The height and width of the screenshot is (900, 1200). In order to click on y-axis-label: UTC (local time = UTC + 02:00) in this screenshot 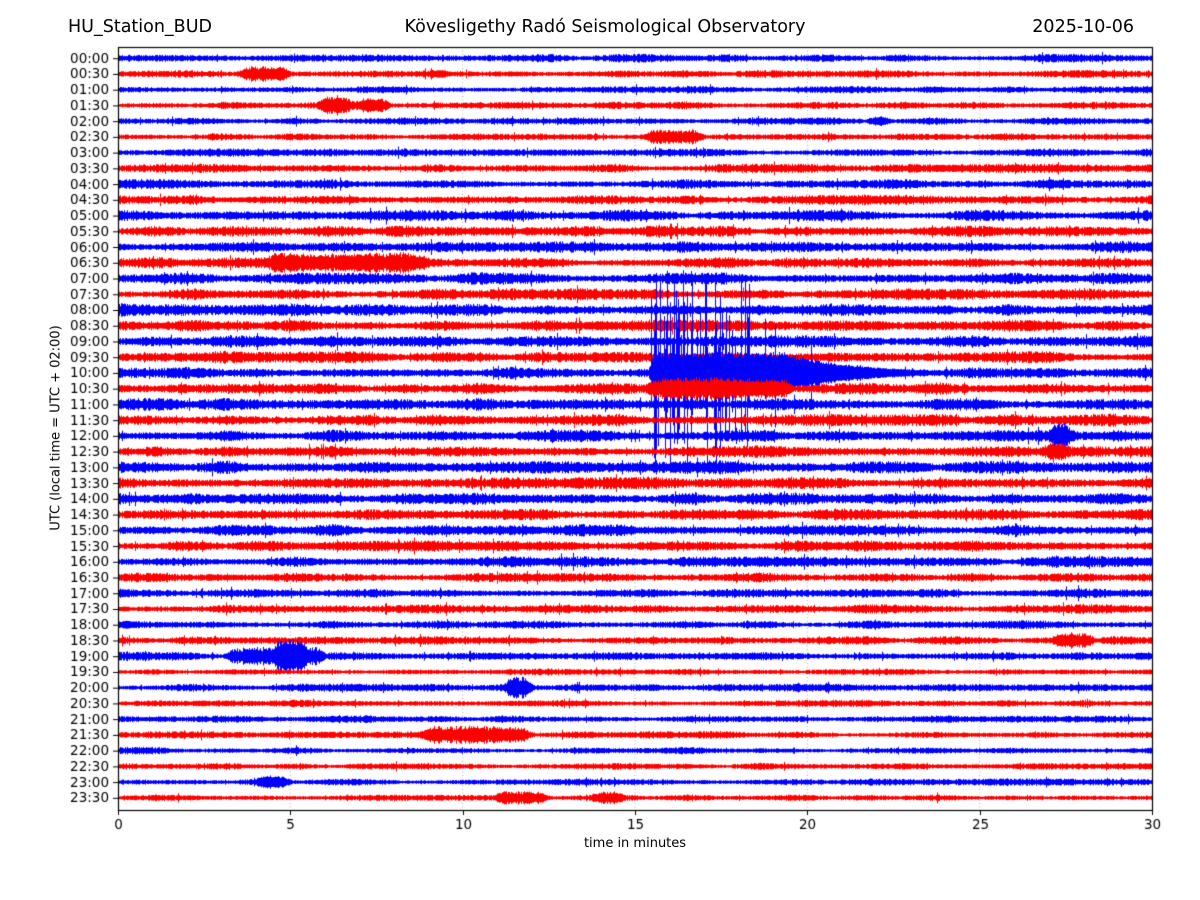, I will do `click(56, 428)`.